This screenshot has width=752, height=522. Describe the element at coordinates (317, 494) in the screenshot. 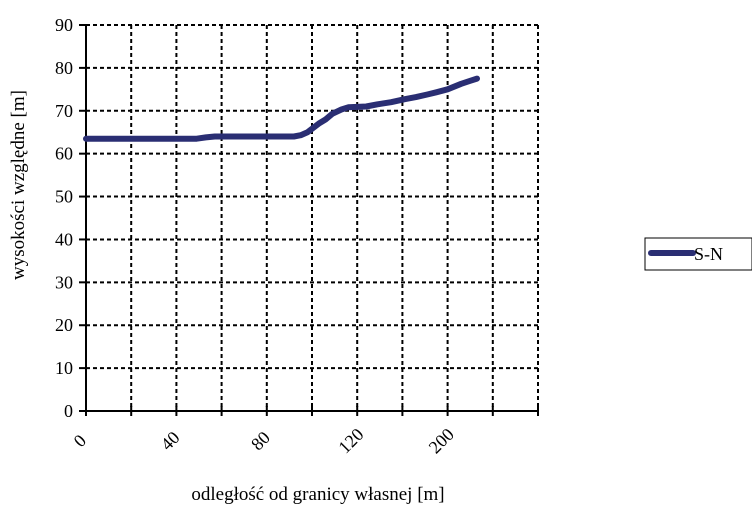

I see `x-axis-title: odległość od granicy własnej [m]` at that location.